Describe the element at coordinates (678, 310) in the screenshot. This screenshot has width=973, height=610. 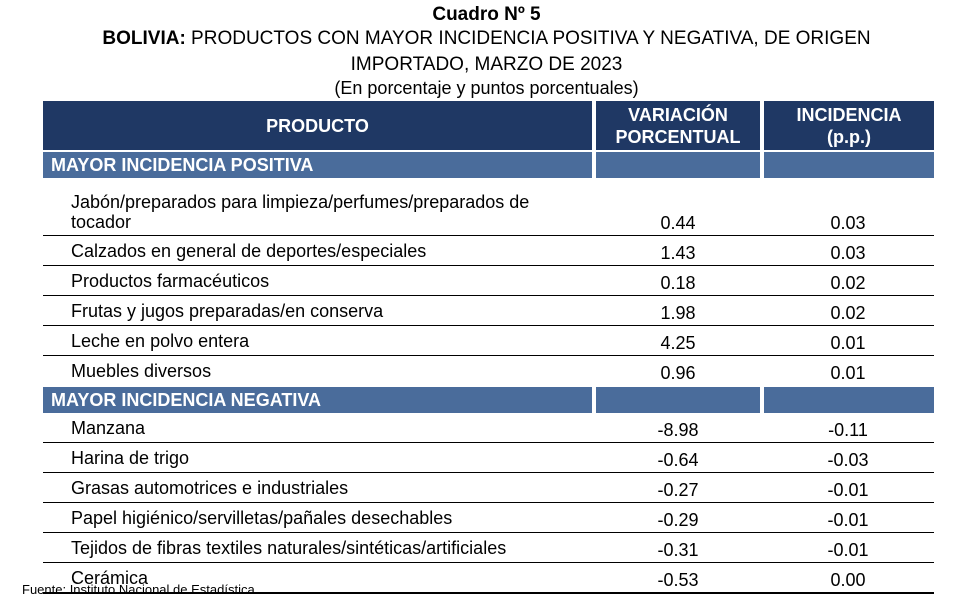
I see `variation-cell: 1.98` at that location.